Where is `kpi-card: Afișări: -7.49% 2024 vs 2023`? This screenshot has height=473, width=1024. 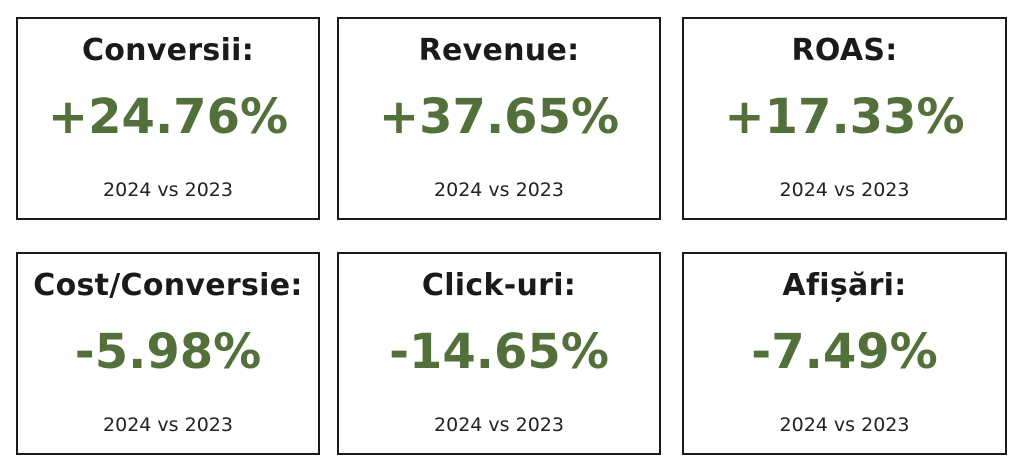
kpi-card: Afișări: -7.49% 2024 vs 2023 is located at coordinates (844, 353).